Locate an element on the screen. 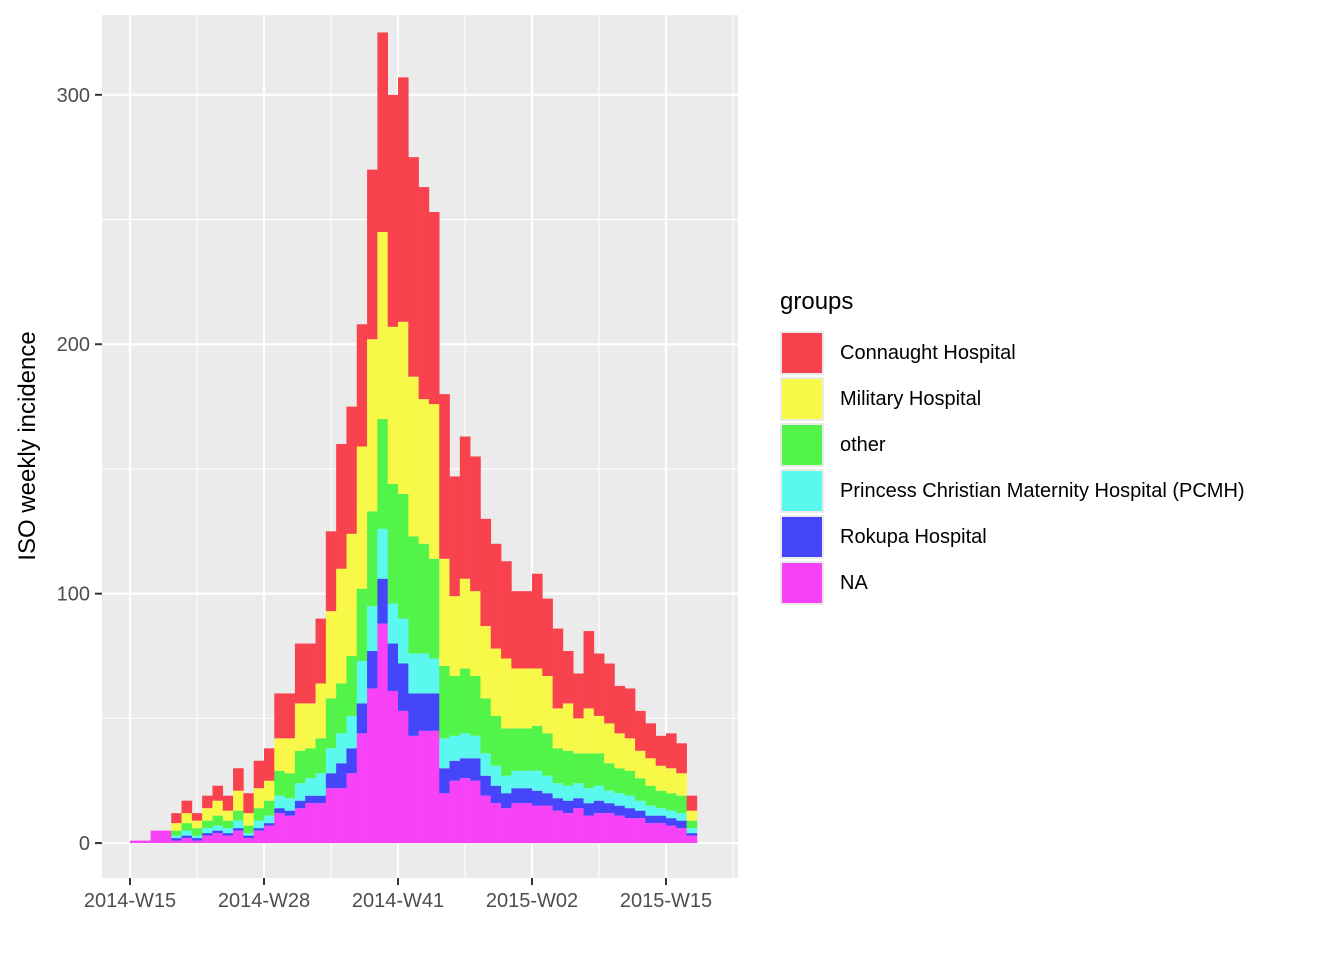 The height and width of the screenshot is (960, 1344). y-tick-label: 100 is located at coordinates (73, 595).